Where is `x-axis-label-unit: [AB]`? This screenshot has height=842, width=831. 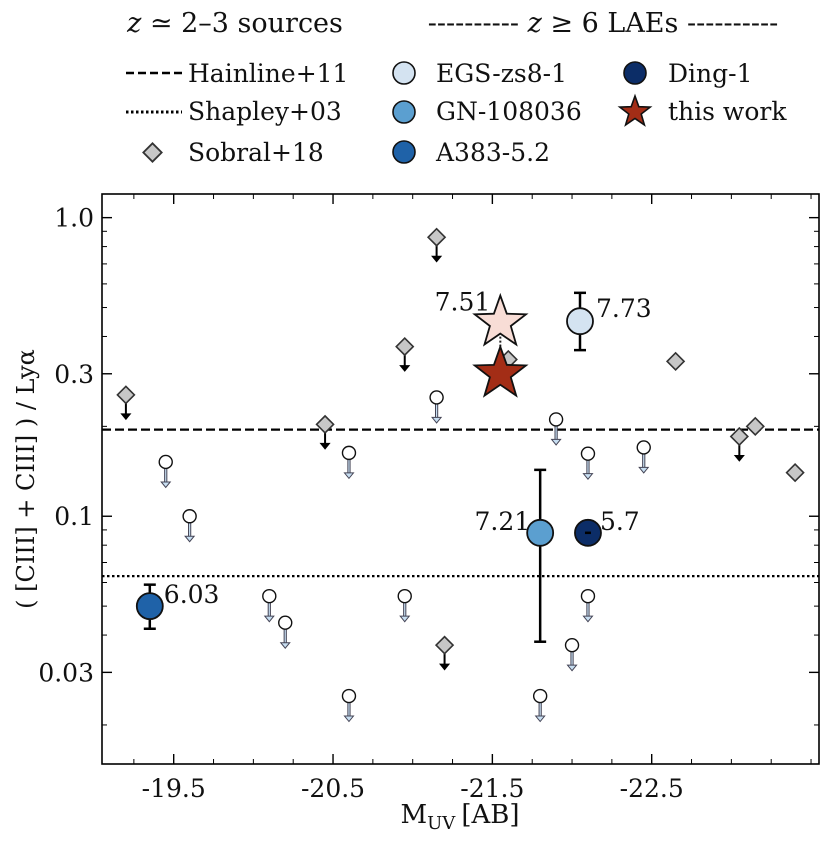 x-axis-label-unit: [AB] is located at coordinates (490, 815).